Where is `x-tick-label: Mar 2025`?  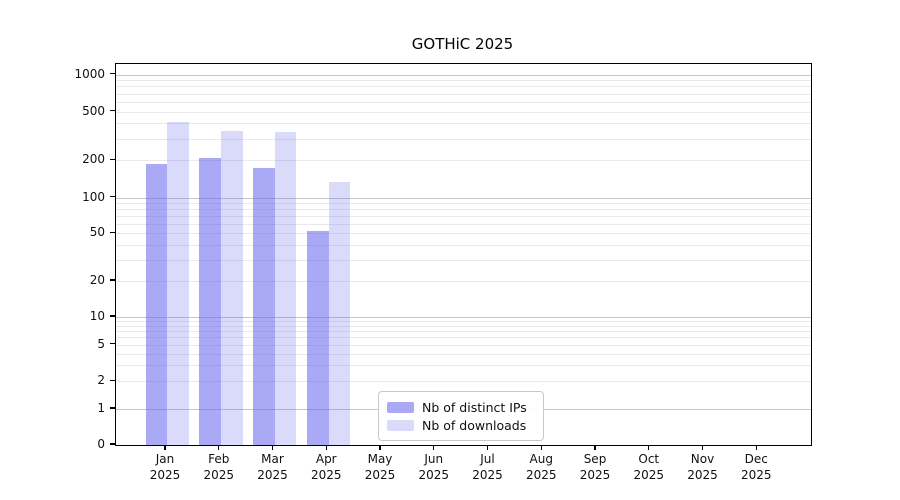
x-tick-label: Mar 2025 is located at coordinates (273, 467).